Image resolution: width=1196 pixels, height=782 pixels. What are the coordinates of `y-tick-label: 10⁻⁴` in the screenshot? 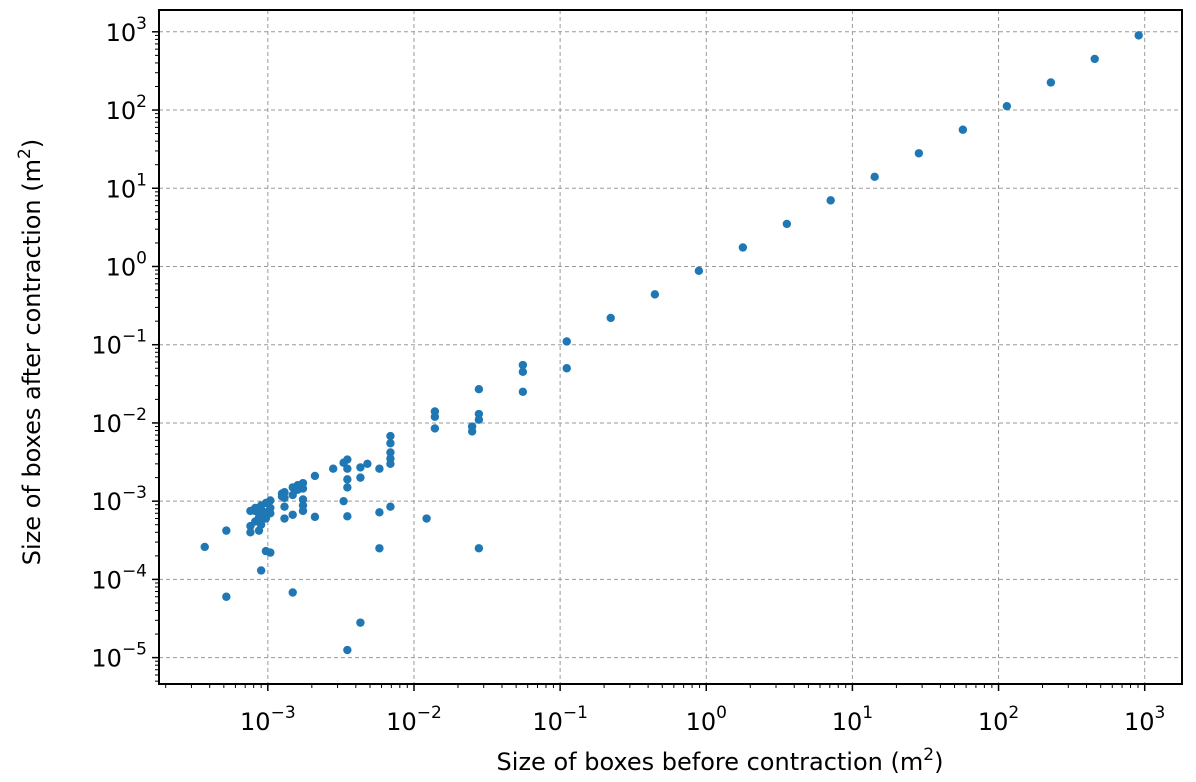 It's located at (119, 577).